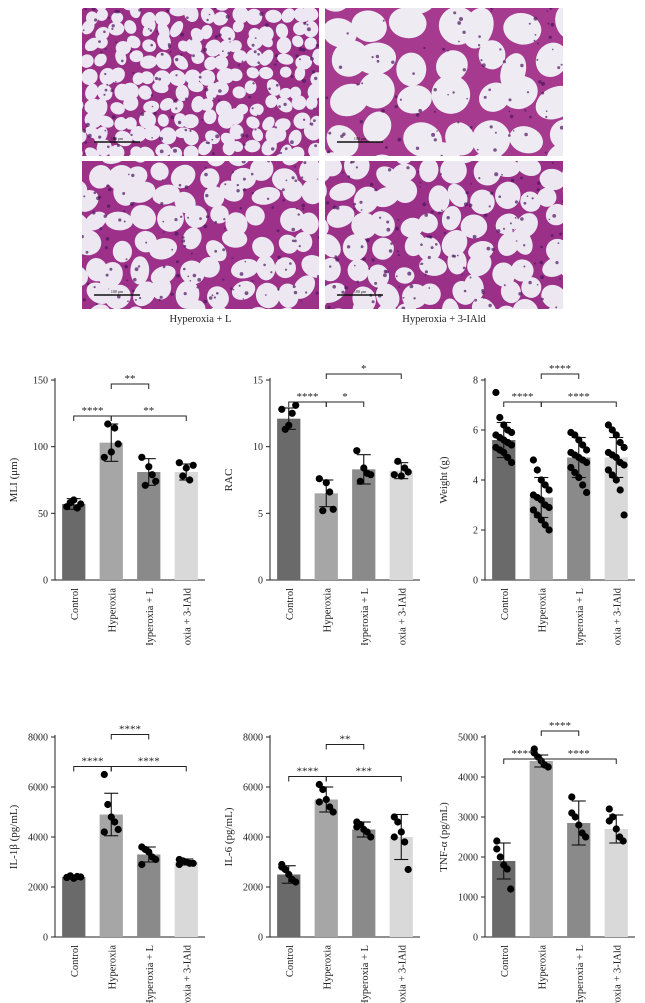 Image resolution: width=645 pixels, height=1003 pixels. I want to click on y-tick-label: 1000, so click(468, 898).